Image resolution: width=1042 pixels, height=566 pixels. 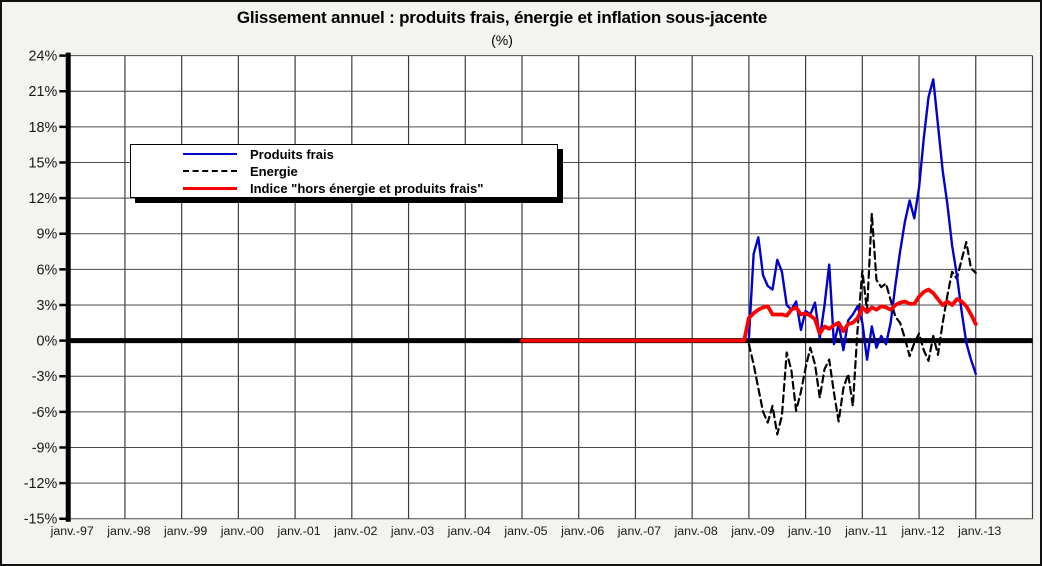 What do you see at coordinates (43, 199) in the screenshot?
I see `y-tick-label: 12%` at bounding box center [43, 199].